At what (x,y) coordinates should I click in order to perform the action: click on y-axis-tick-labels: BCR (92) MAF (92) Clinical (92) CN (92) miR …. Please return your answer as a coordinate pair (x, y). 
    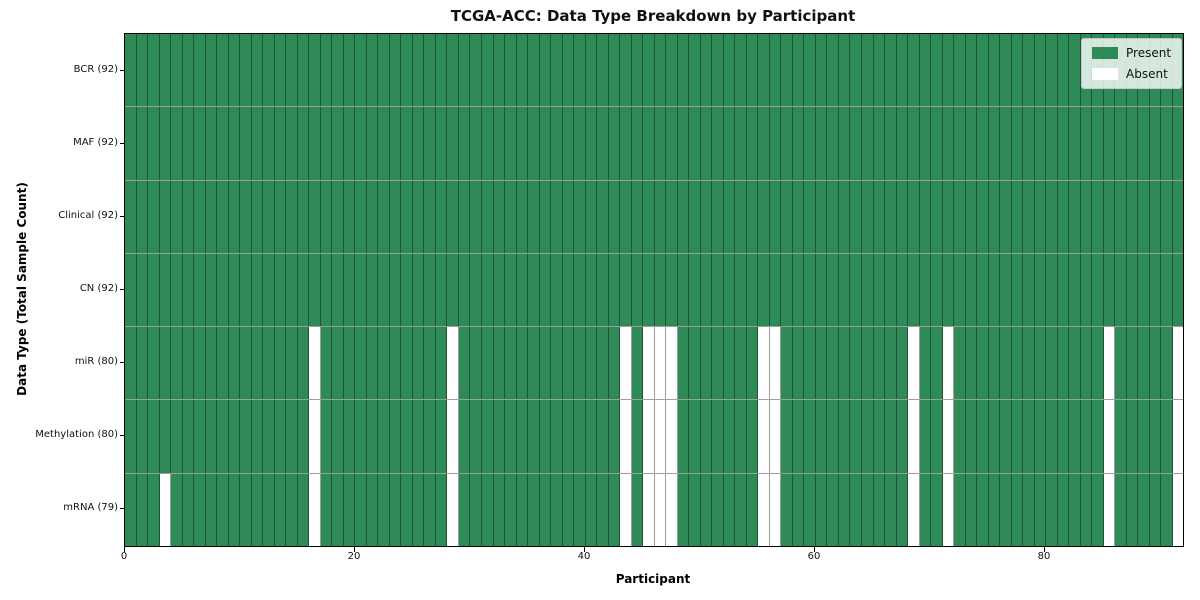
    Looking at the image, I should click on (62, 300).